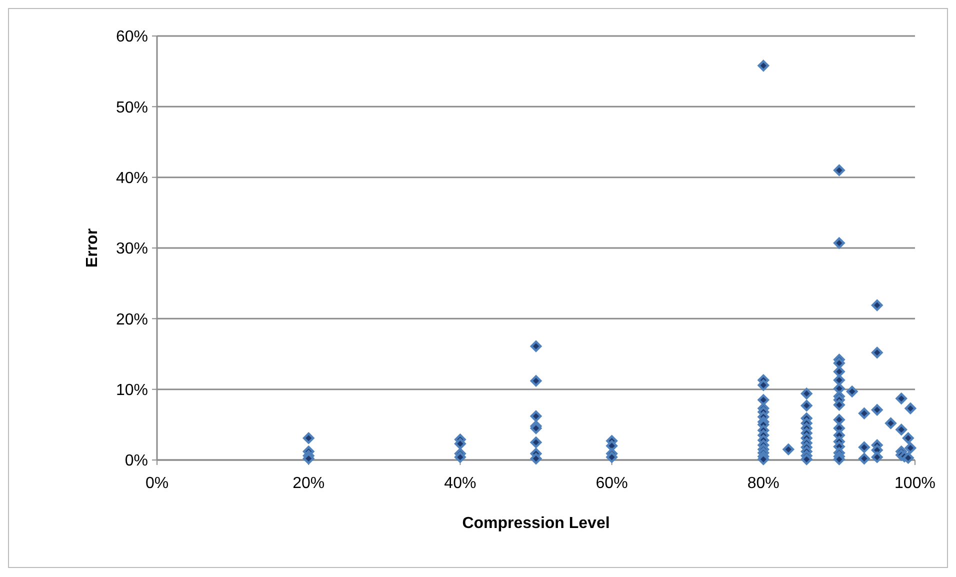 This screenshot has width=956, height=577. I want to click on y-tick-label: 30%, so click(132, 249).